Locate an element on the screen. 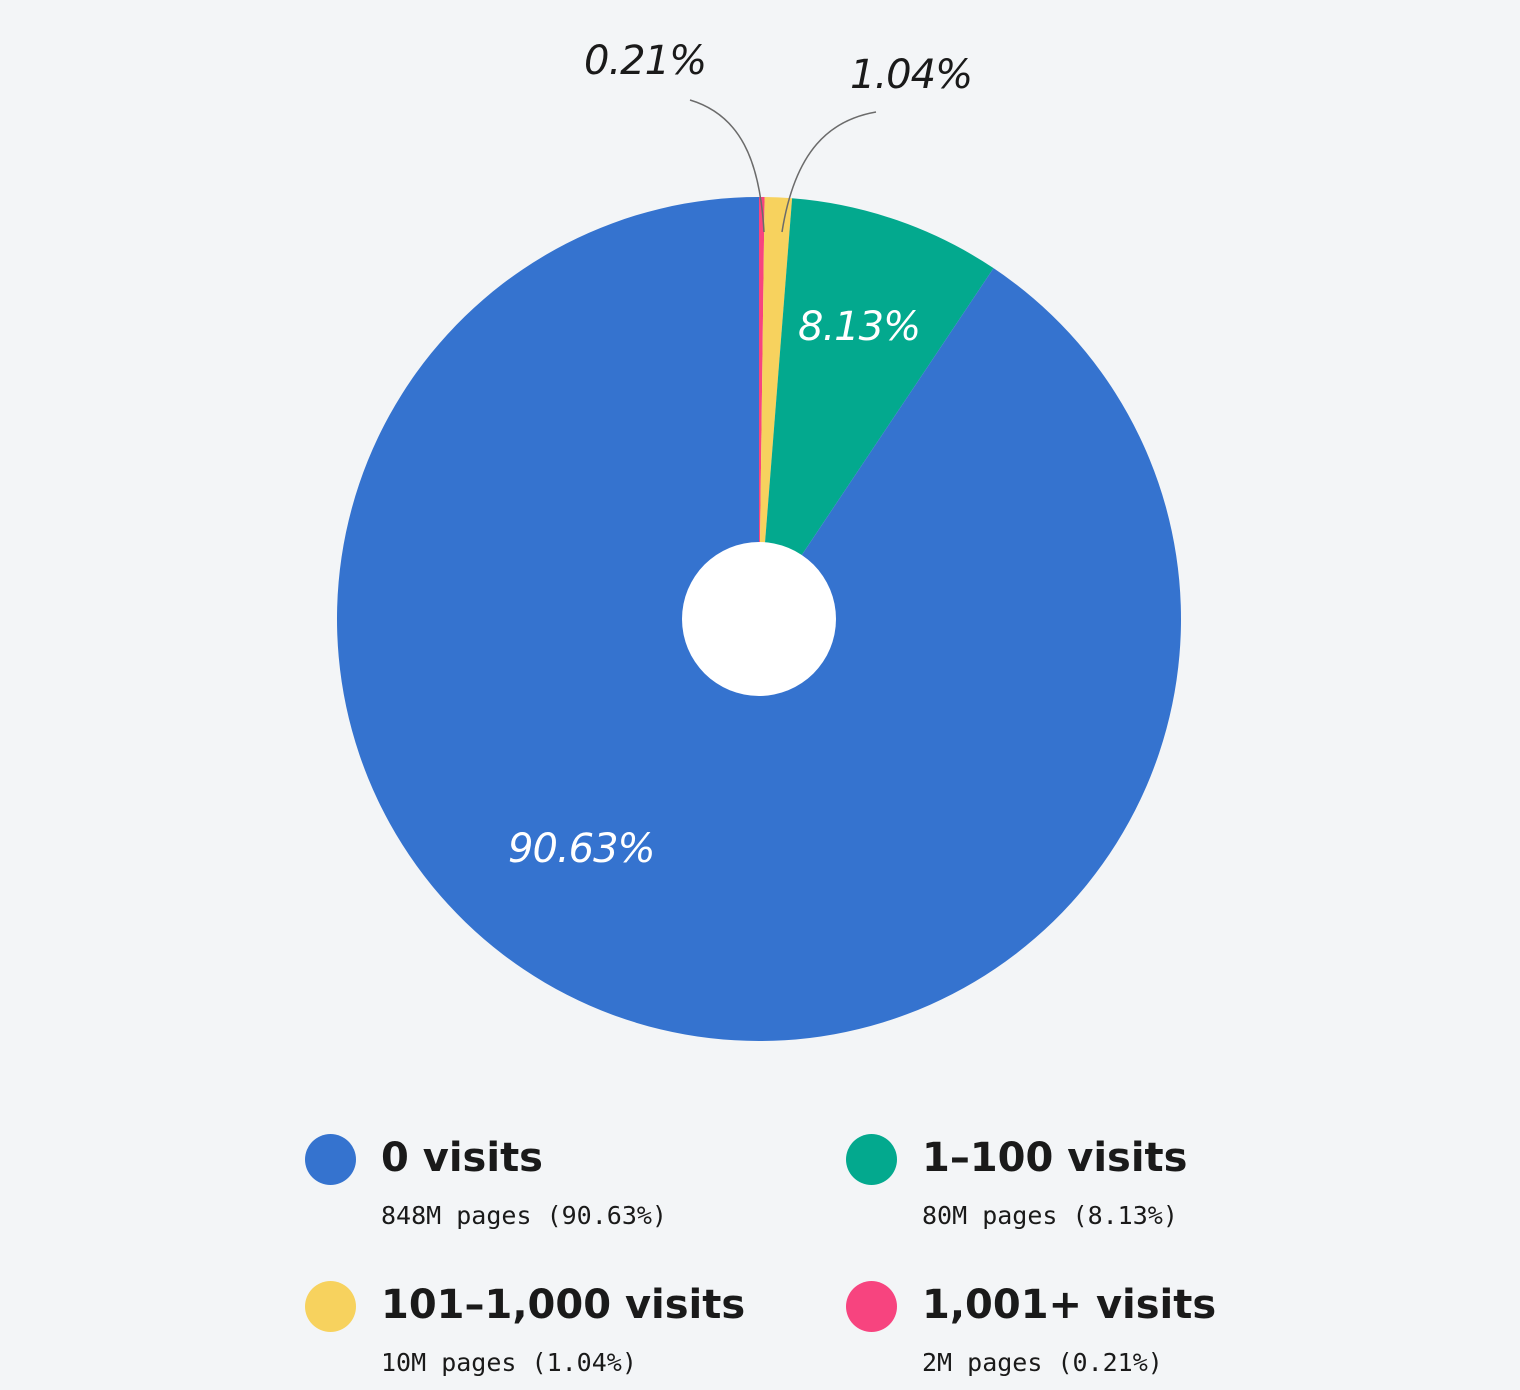 Image resolution: width=1520 pixels, height=1390 pixels. legend-swatch-pink is located at coordinates (871, 1306).